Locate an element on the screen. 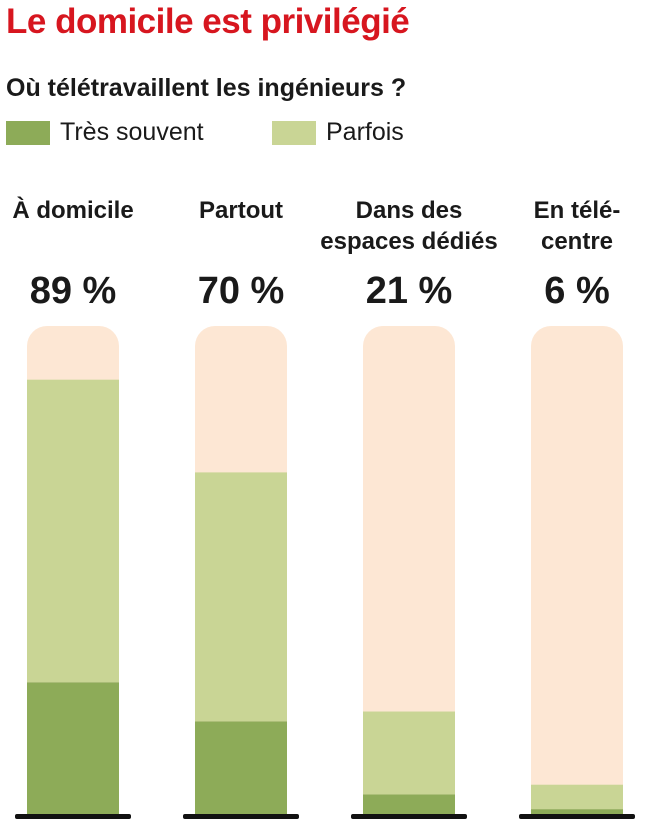 The image size is (650, 827). baseline-partout is located at coordinates (241, 816).